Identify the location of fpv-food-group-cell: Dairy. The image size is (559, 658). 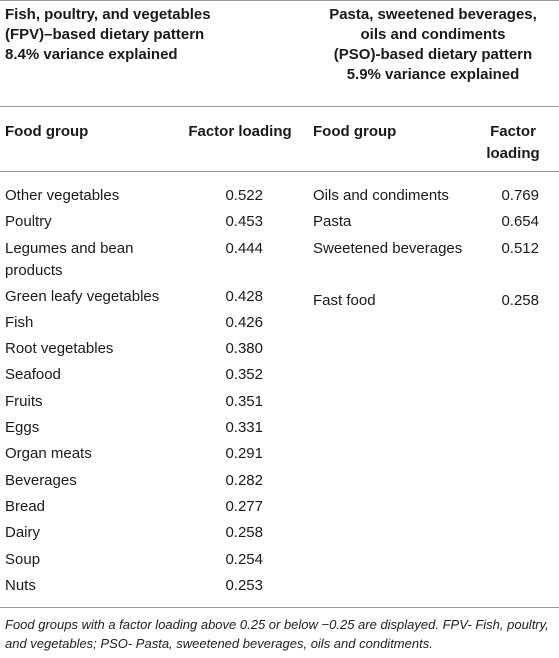
(107, 533).